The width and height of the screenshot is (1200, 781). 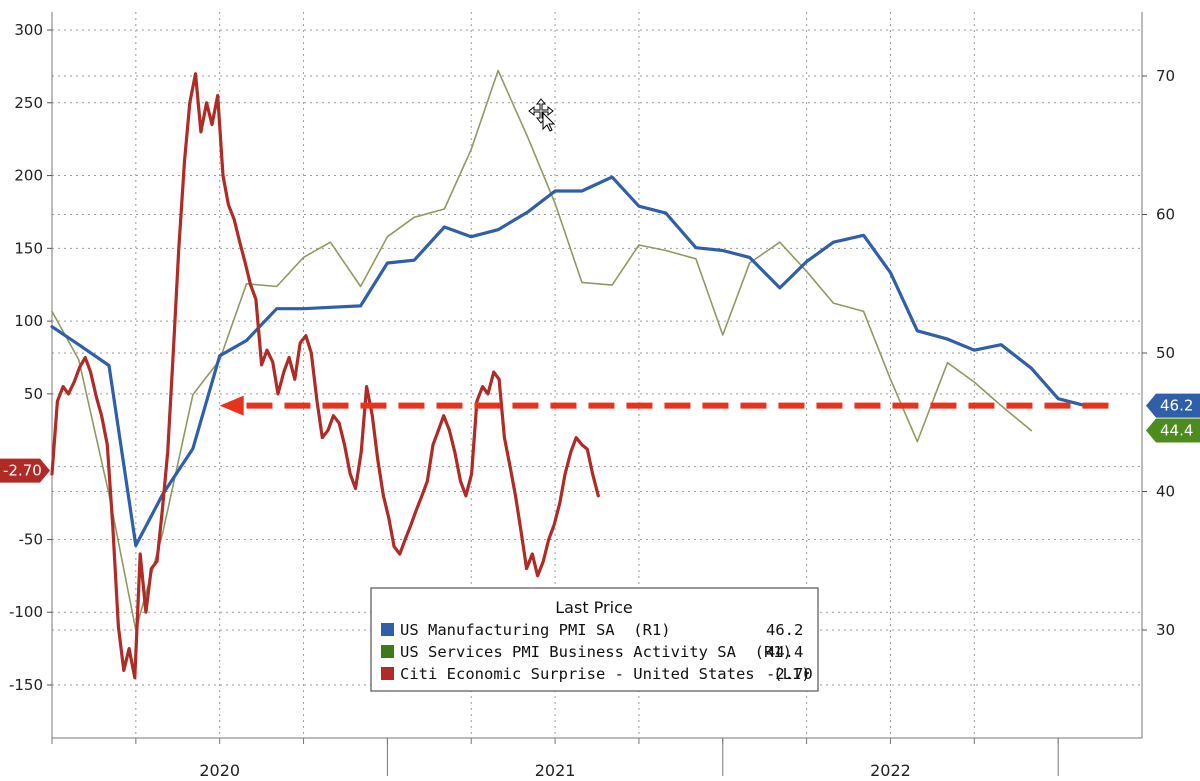 I want to click on last-value-badge-label: 44.4, so click(x=1176, y=431).